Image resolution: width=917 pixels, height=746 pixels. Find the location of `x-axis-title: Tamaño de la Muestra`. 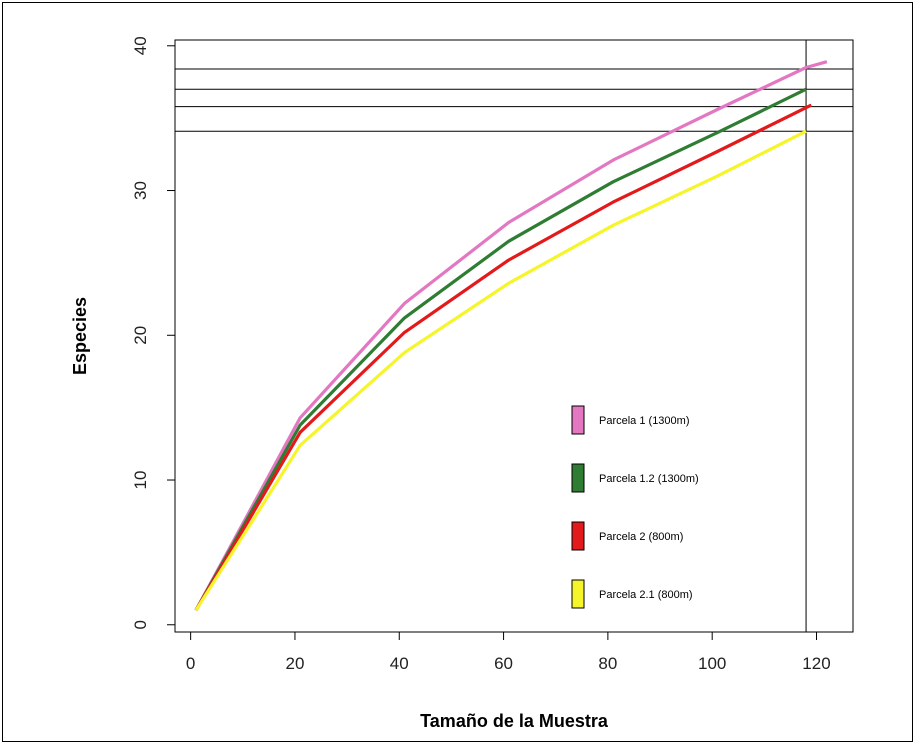

x-axis-title: Tamaño de la Muestra is located at coordinates (514, 721).